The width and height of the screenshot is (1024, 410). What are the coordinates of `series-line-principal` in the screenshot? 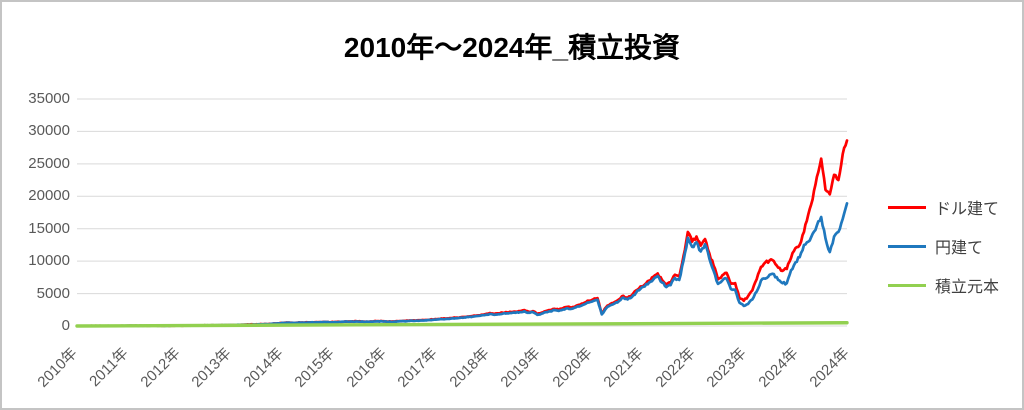 It's located at (462, 324).